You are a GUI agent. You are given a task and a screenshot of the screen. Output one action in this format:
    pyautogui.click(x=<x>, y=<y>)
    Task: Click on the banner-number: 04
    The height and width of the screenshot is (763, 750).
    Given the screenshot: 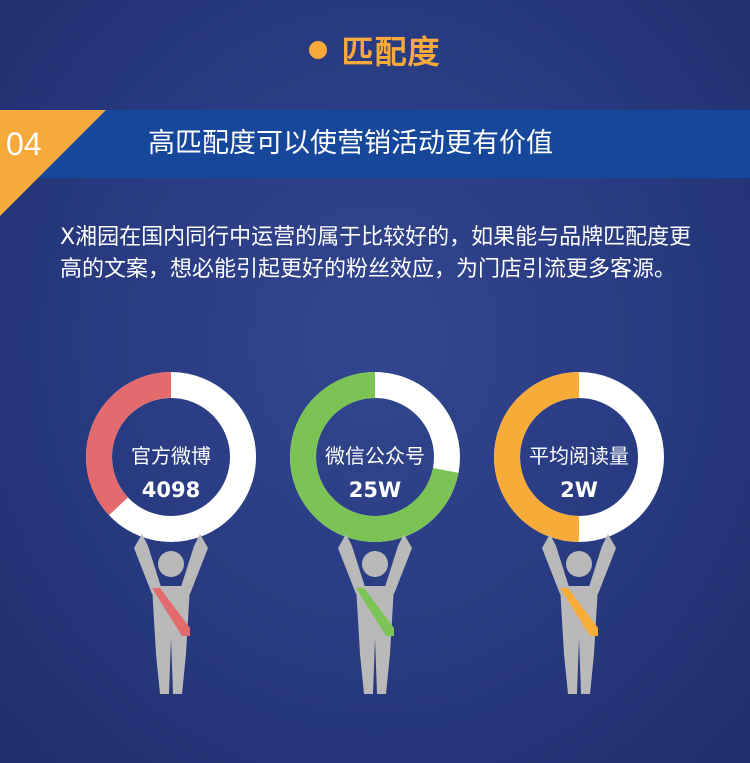 What is the action you would take?
    pyautogui.click(x=24, y=144)
    